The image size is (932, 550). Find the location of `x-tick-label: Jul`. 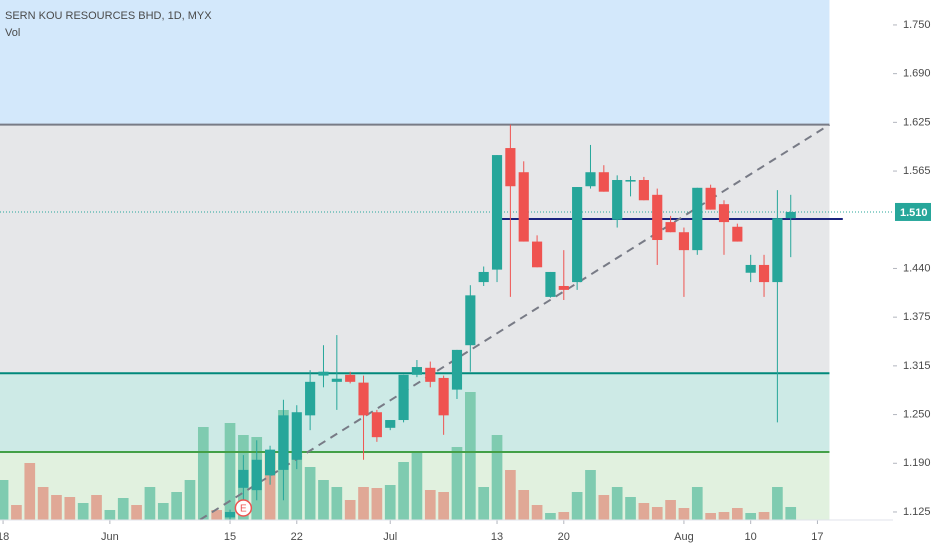

x-tick-label: Jul is located at coordinates (390, 537).